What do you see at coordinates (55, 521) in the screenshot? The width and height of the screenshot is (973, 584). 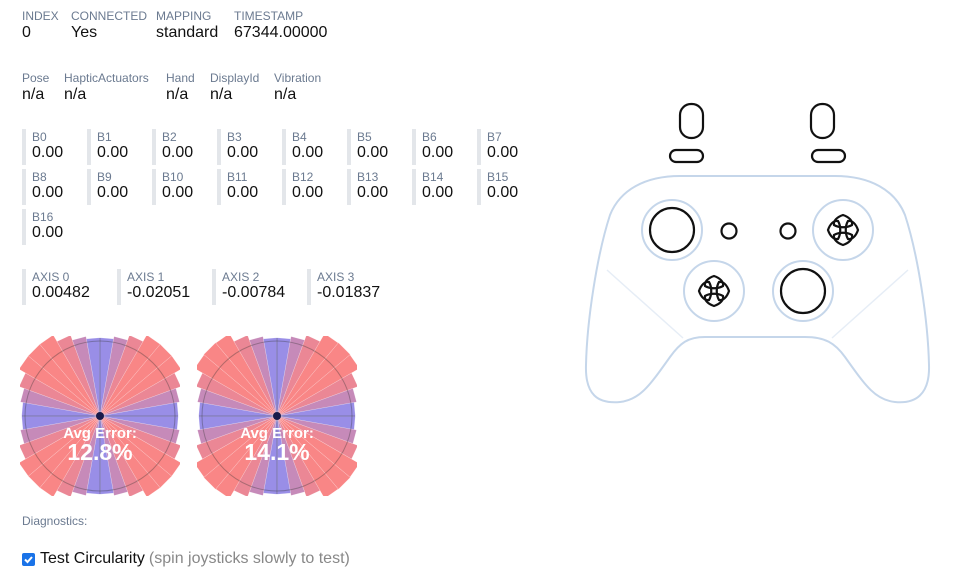 I see `diagnostics-label: Diagnostics:` at bounding box center [55, 521].